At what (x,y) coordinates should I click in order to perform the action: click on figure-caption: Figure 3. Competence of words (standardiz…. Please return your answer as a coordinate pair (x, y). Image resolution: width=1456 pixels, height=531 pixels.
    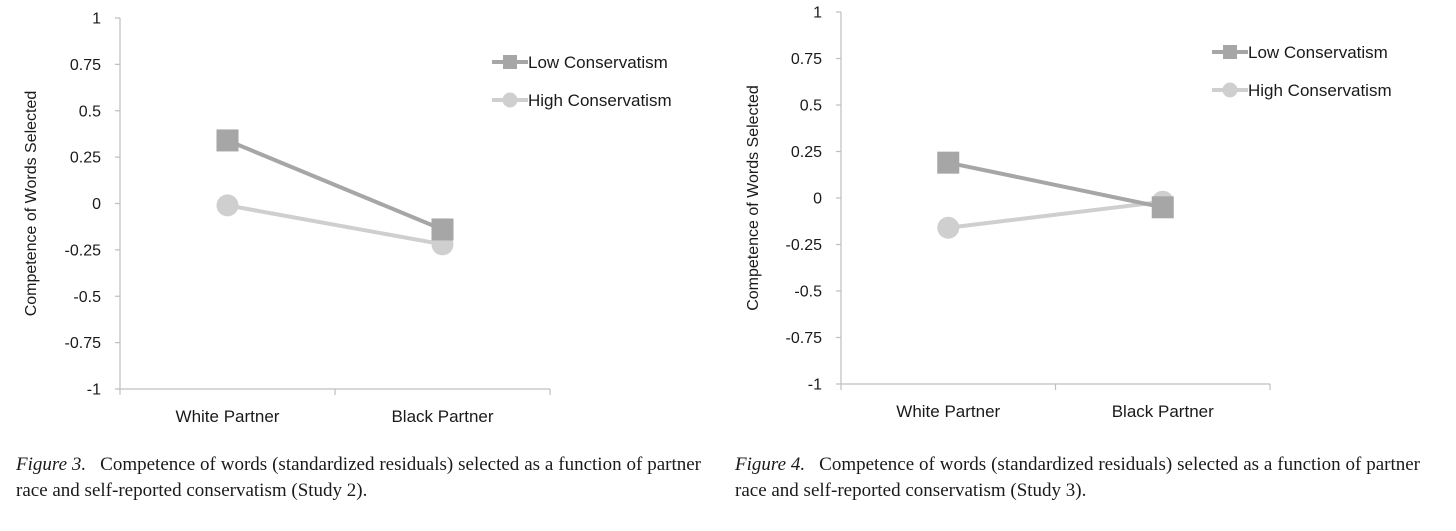
    Looking at the image, I should click on (358, 478).